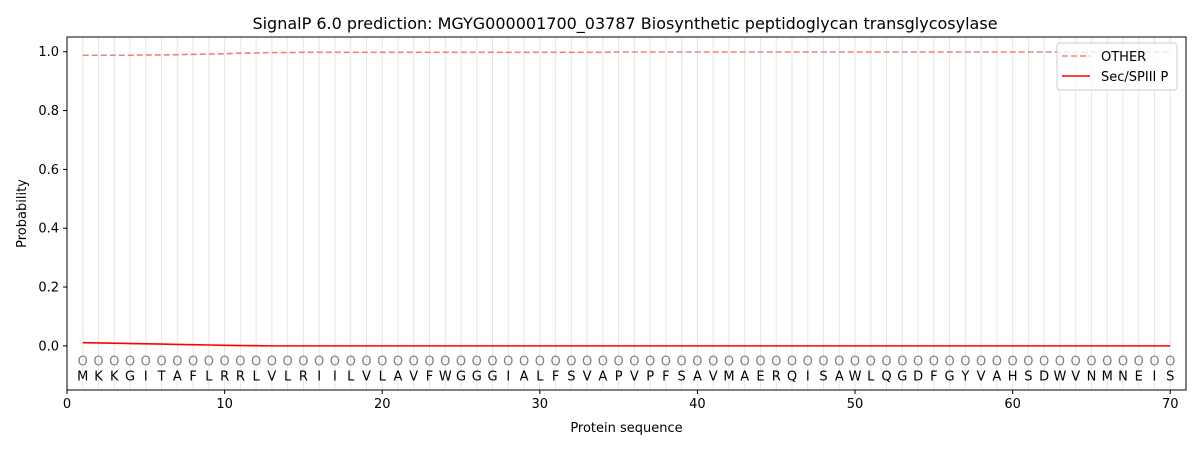  I want to click on y-tick-label: 0.4, so click(48, 229).